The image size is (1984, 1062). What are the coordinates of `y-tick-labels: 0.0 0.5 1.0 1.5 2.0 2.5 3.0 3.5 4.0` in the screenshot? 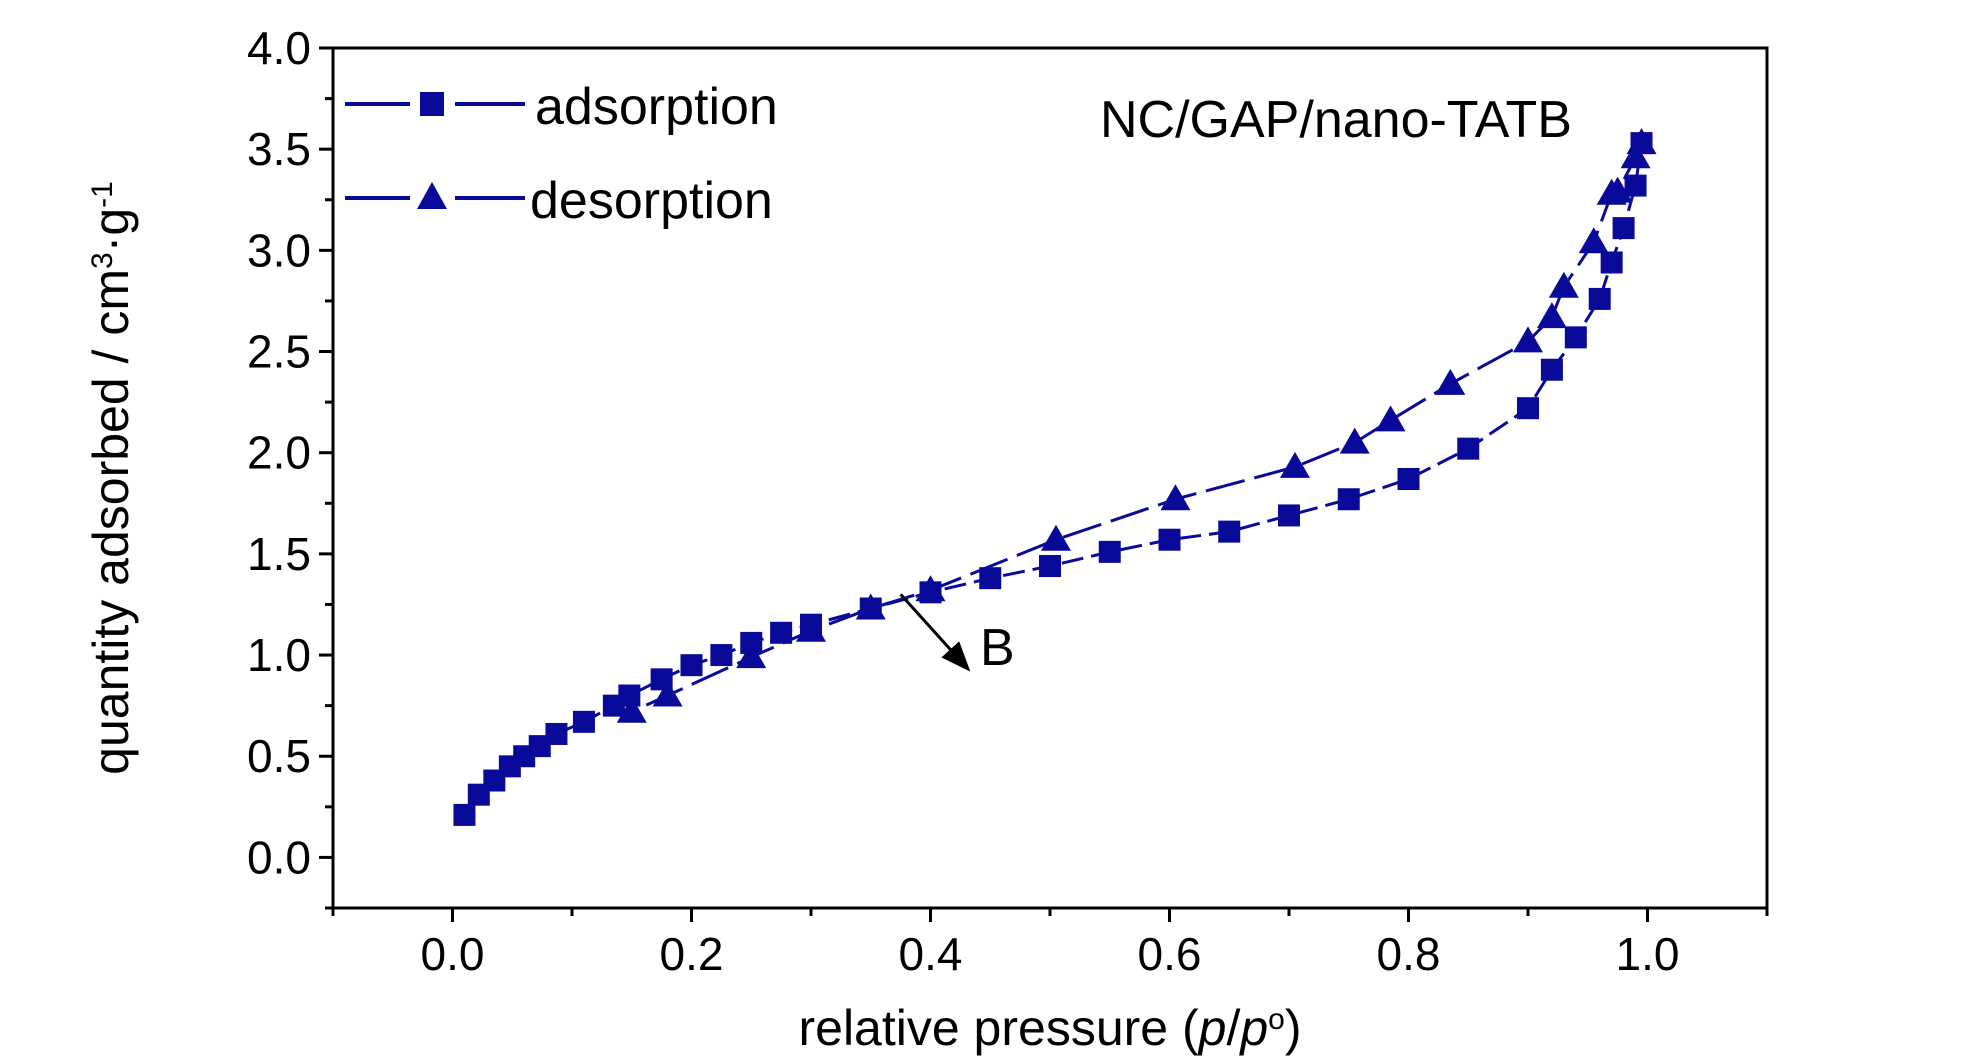 It's located at (279, 452).